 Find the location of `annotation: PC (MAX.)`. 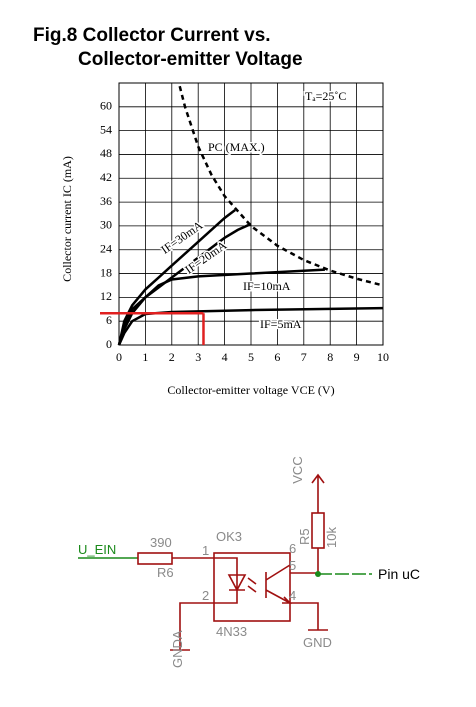

annotation: PC (MAX.) is located at coordinates (236, 147).